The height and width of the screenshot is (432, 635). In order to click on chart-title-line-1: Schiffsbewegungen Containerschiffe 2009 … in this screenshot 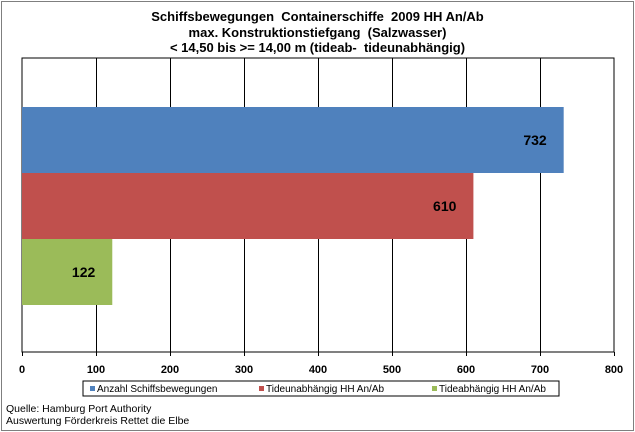, I will do `click(317, 16)`.